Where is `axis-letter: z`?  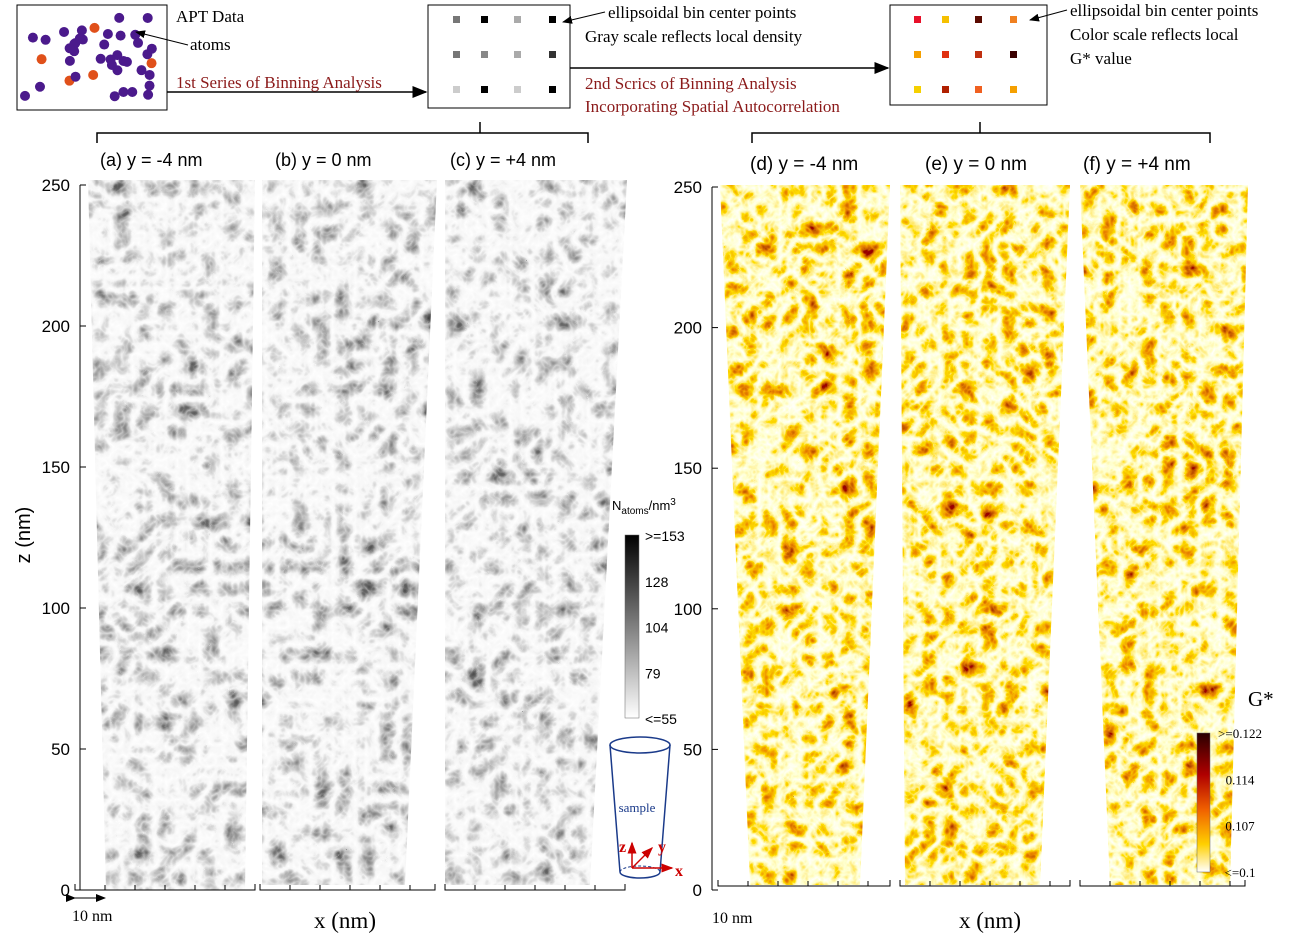 axis-letter: z is located at coordinates (622, 847).